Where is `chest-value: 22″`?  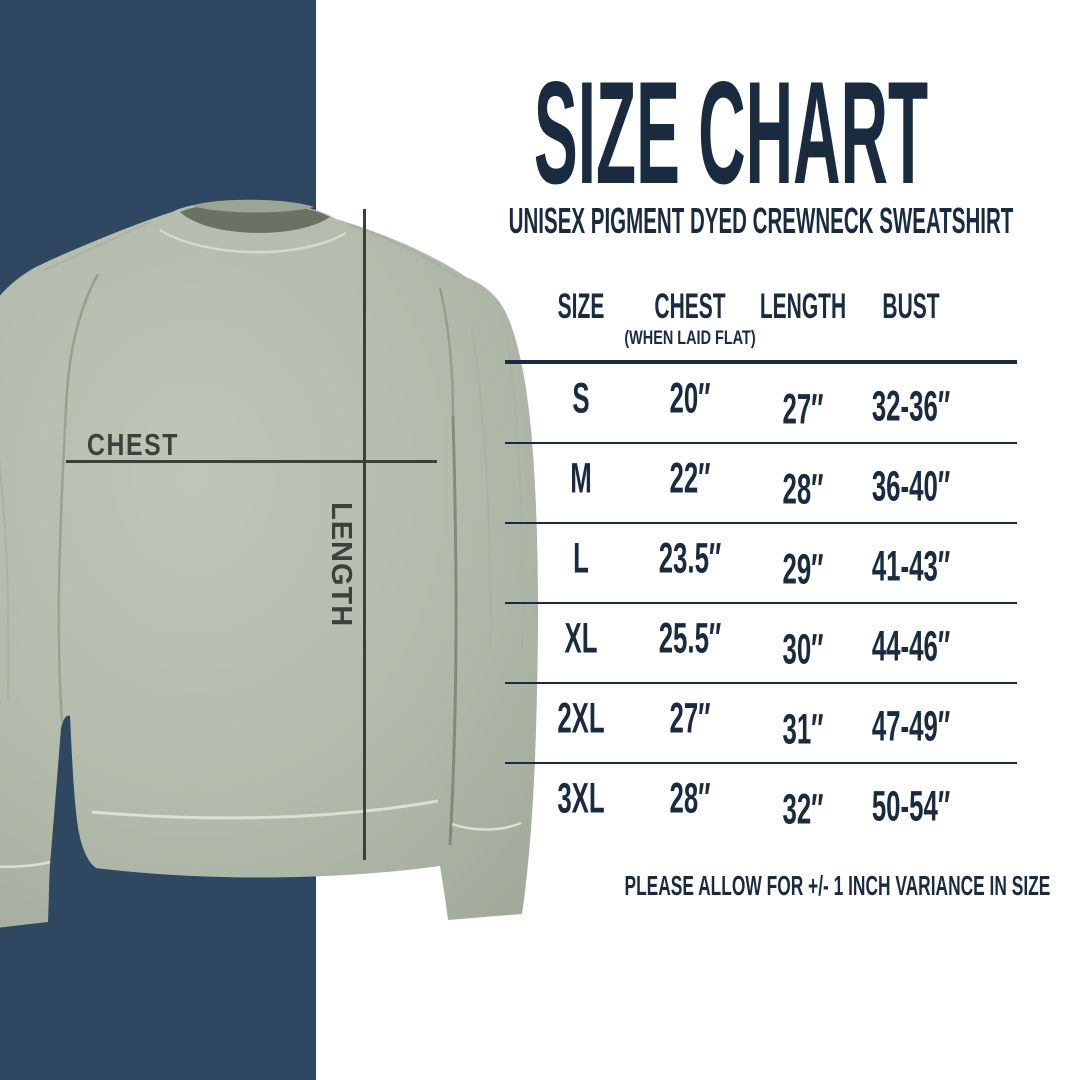
chest-value: 22″ is located at coordinates (690, 478).